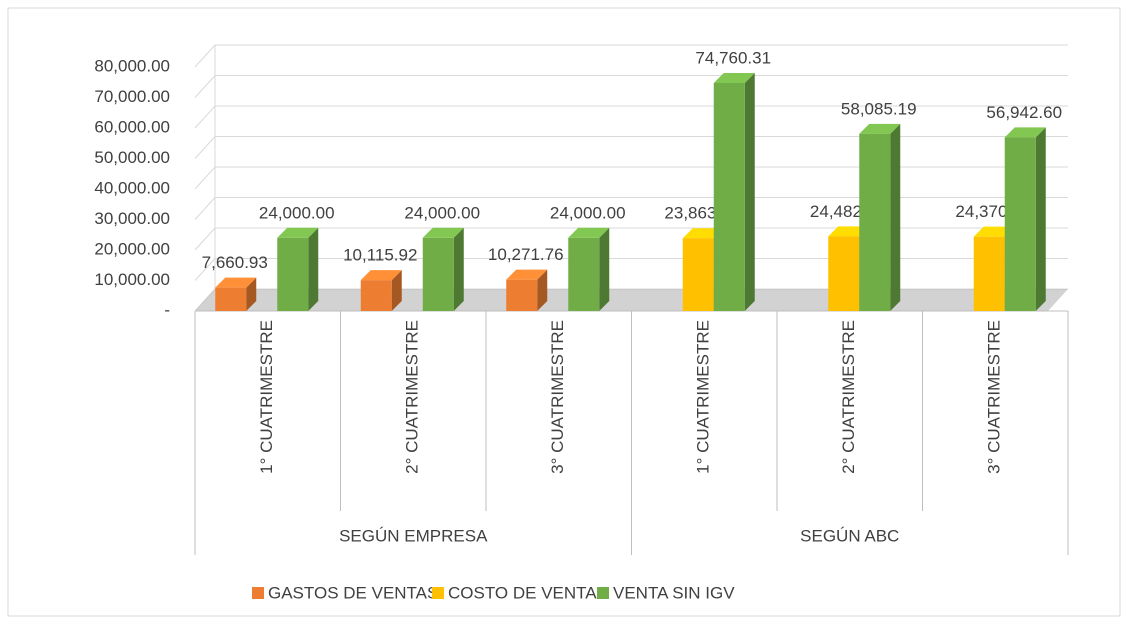  I want to click on y-tick-label: 10,000.00, so click(132, 279).